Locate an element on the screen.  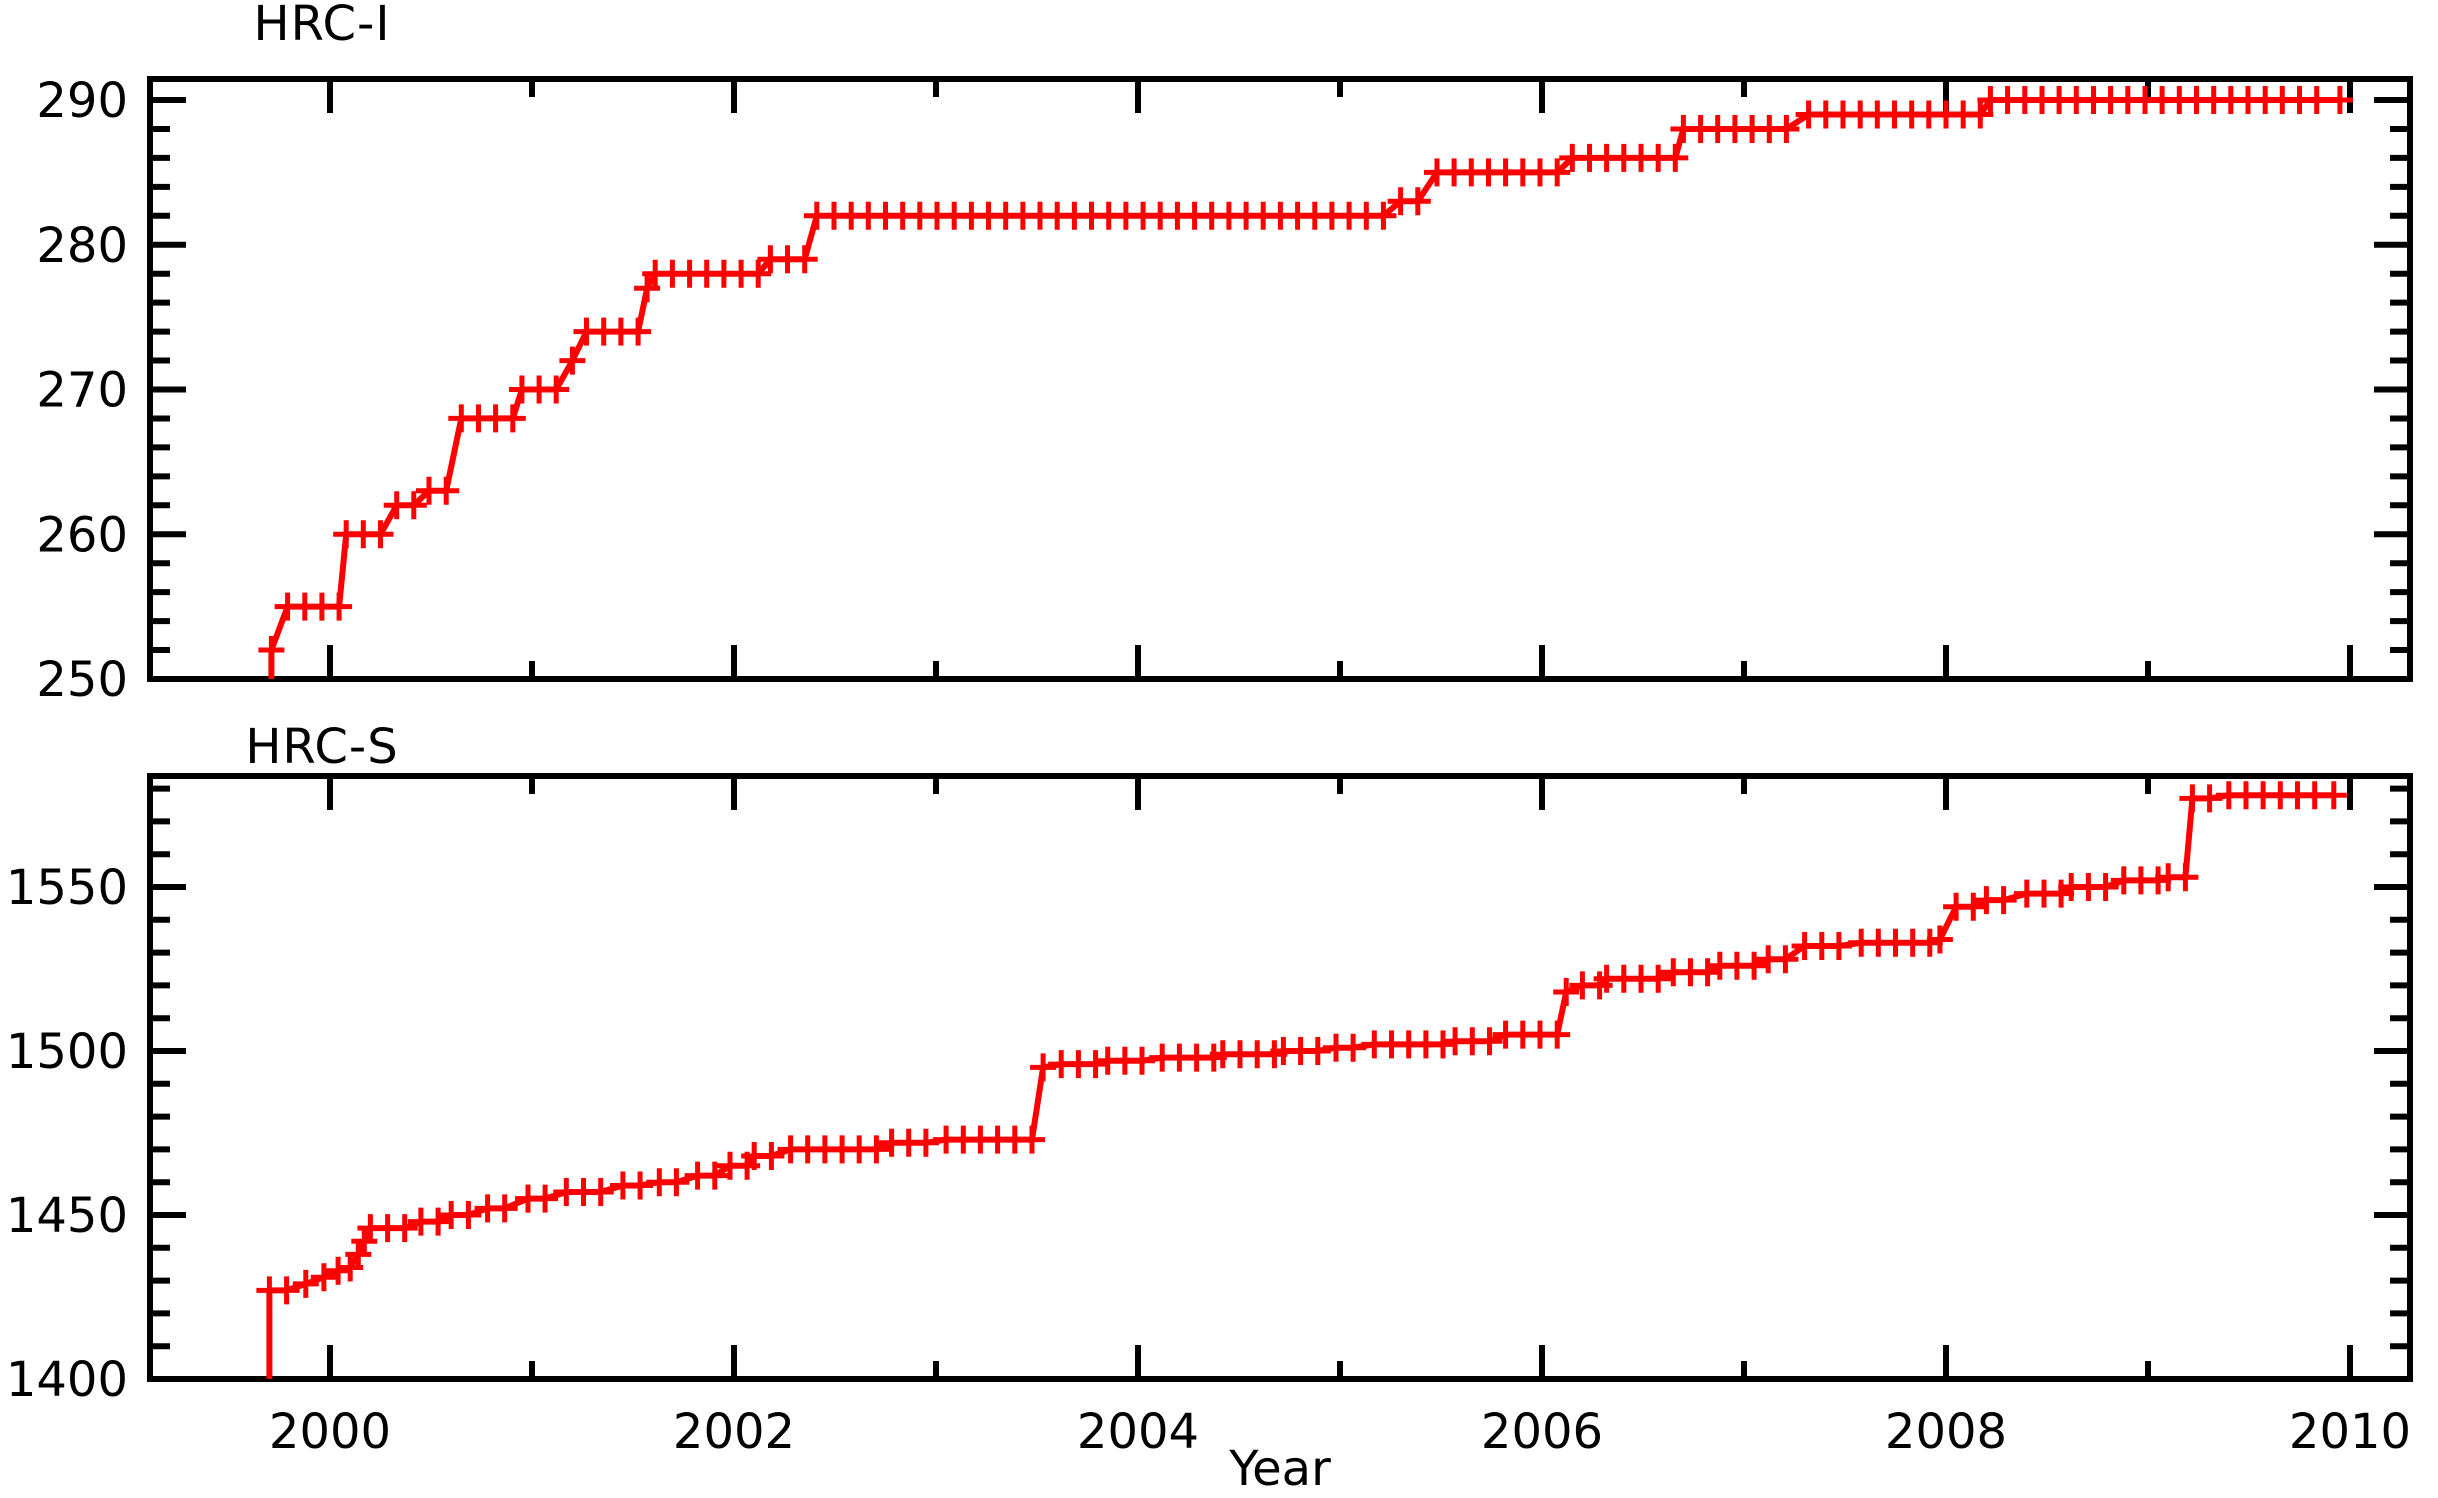
y-tick-label: 1500 is located at coordinates (67, 1052).